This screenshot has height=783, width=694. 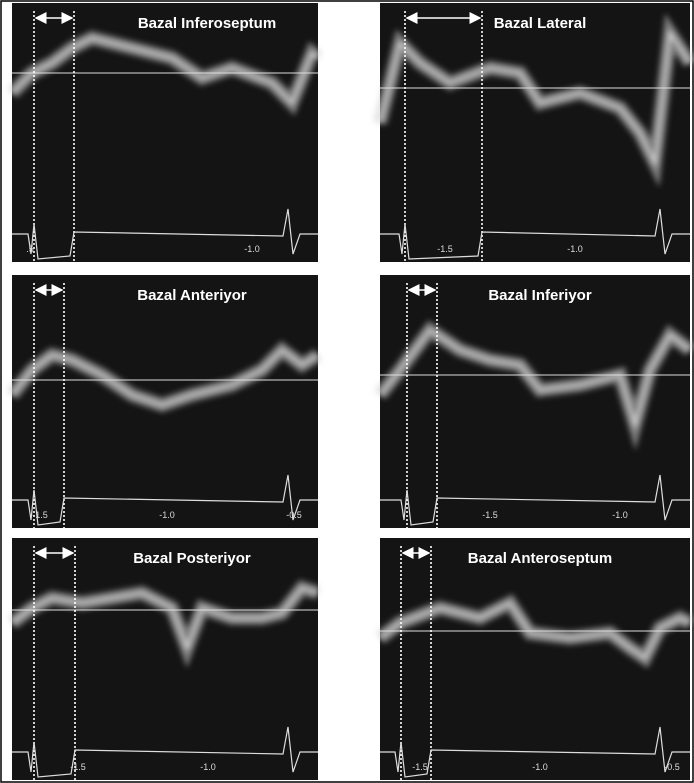 I want to click on doppler-panel: Bazal Inferiyor -1.5 -1.0, so click(x=534, y=401).